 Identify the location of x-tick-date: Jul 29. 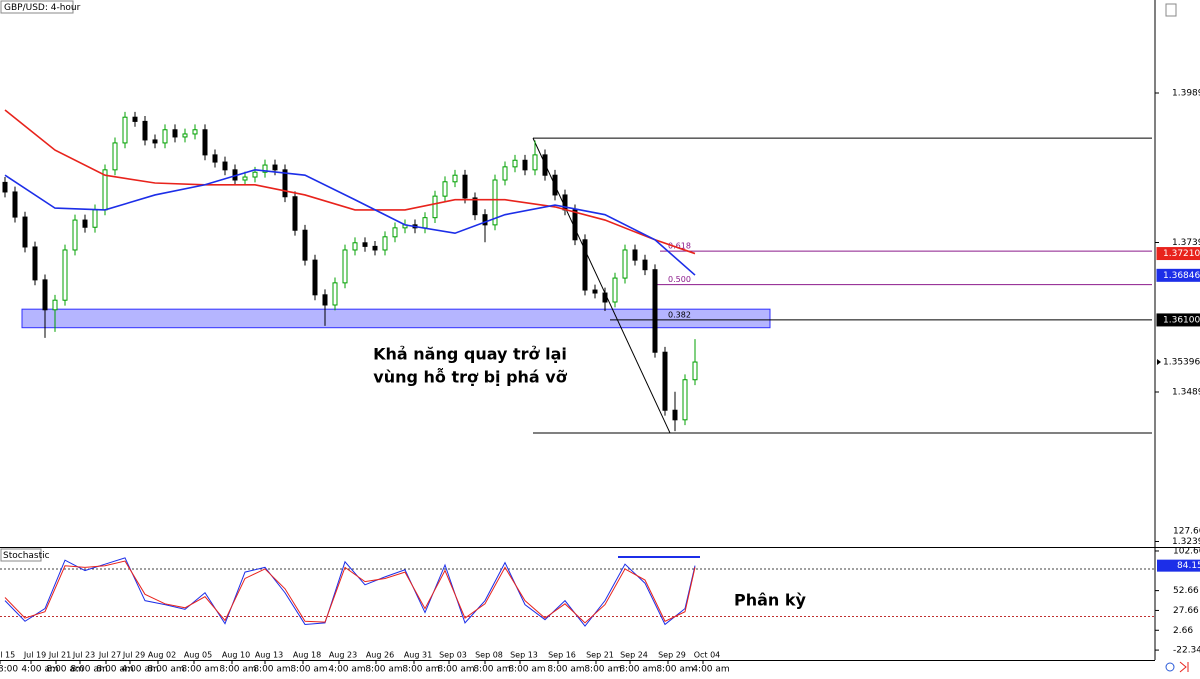
(133, 655).